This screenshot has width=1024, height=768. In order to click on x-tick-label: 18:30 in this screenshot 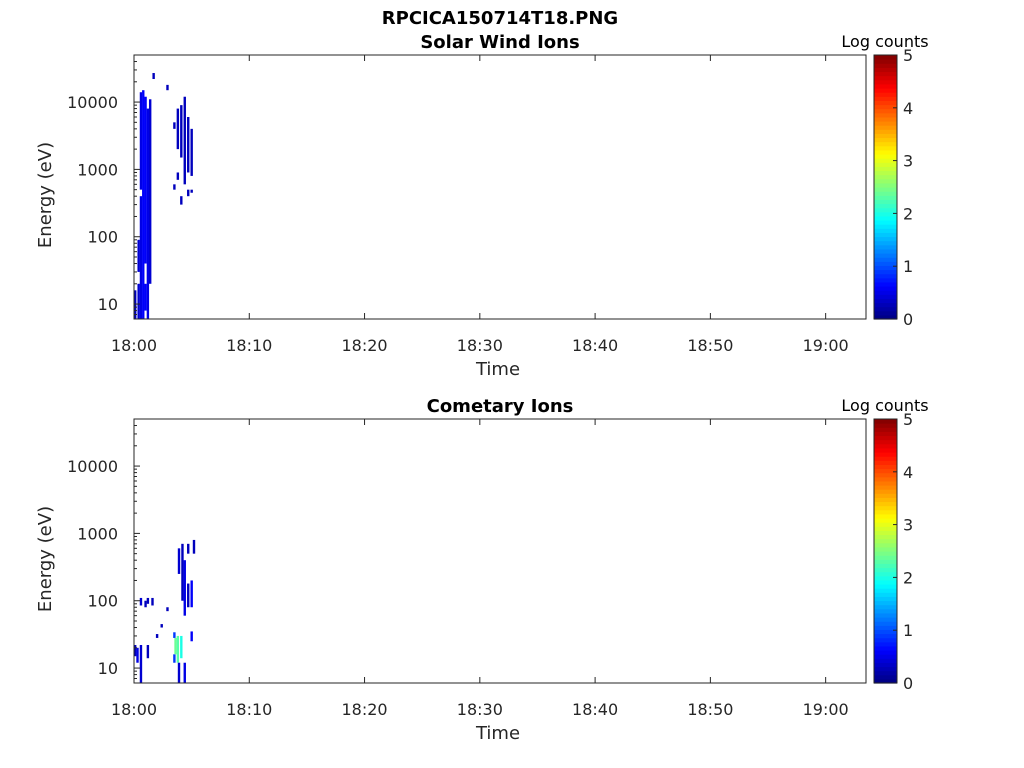, I will do `click(480, 709)`.